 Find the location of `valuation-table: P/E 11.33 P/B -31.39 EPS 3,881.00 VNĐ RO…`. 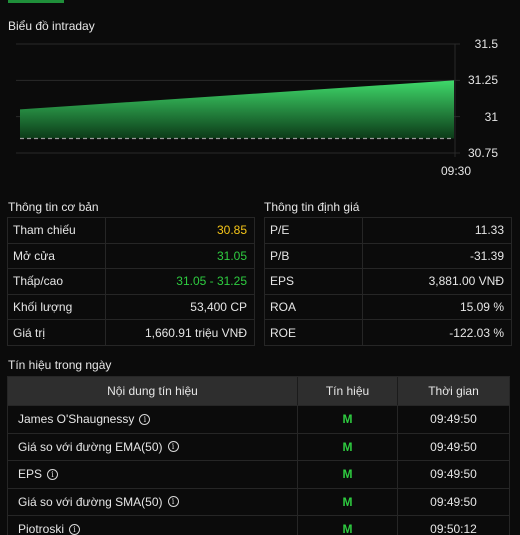

valuation-table: P/E 11.33 P/B -31.39 EPS 3,881.00 VNĐ RO… is located at coordinates (388, 281).